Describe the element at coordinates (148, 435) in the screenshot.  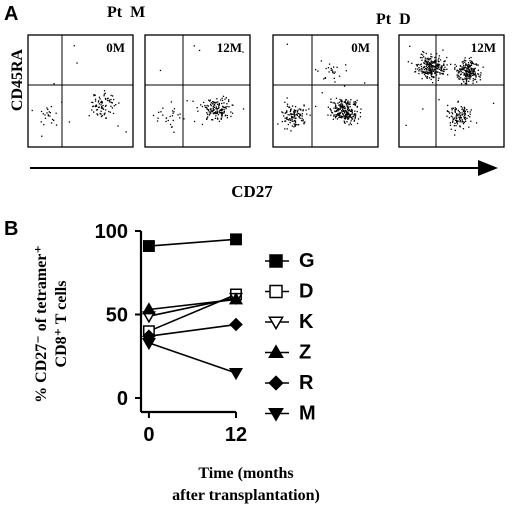
I see `x-tick-label: 0` at that location.